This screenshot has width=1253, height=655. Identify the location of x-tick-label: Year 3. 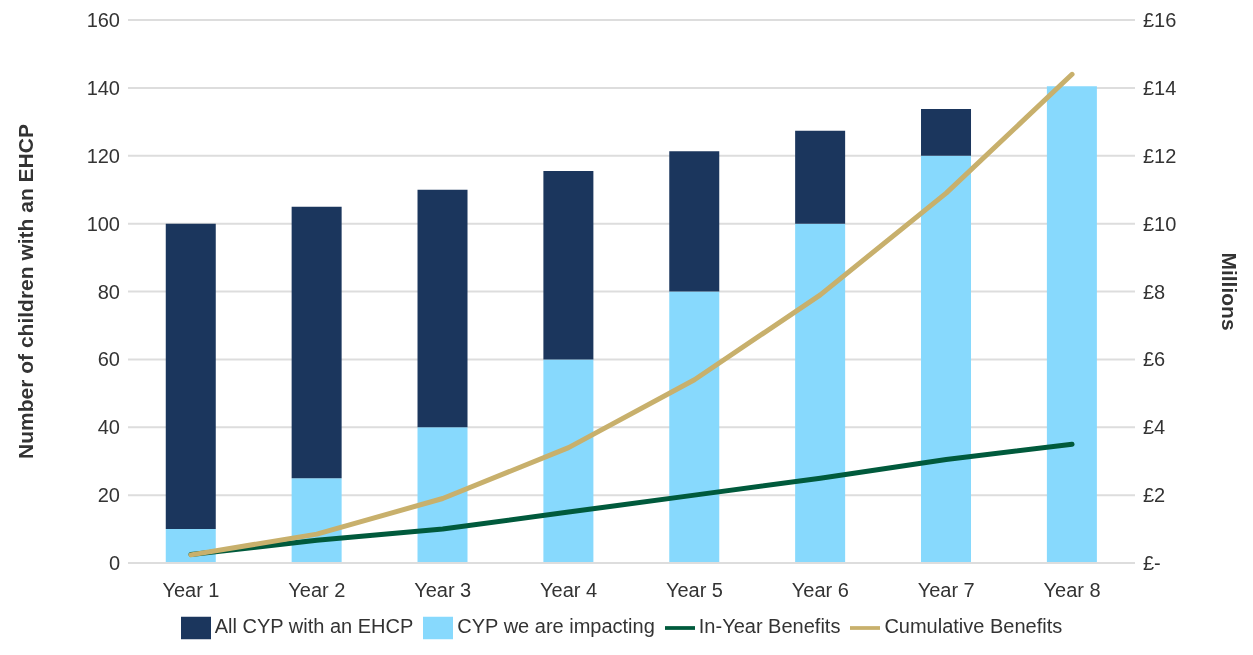
(443, 590).